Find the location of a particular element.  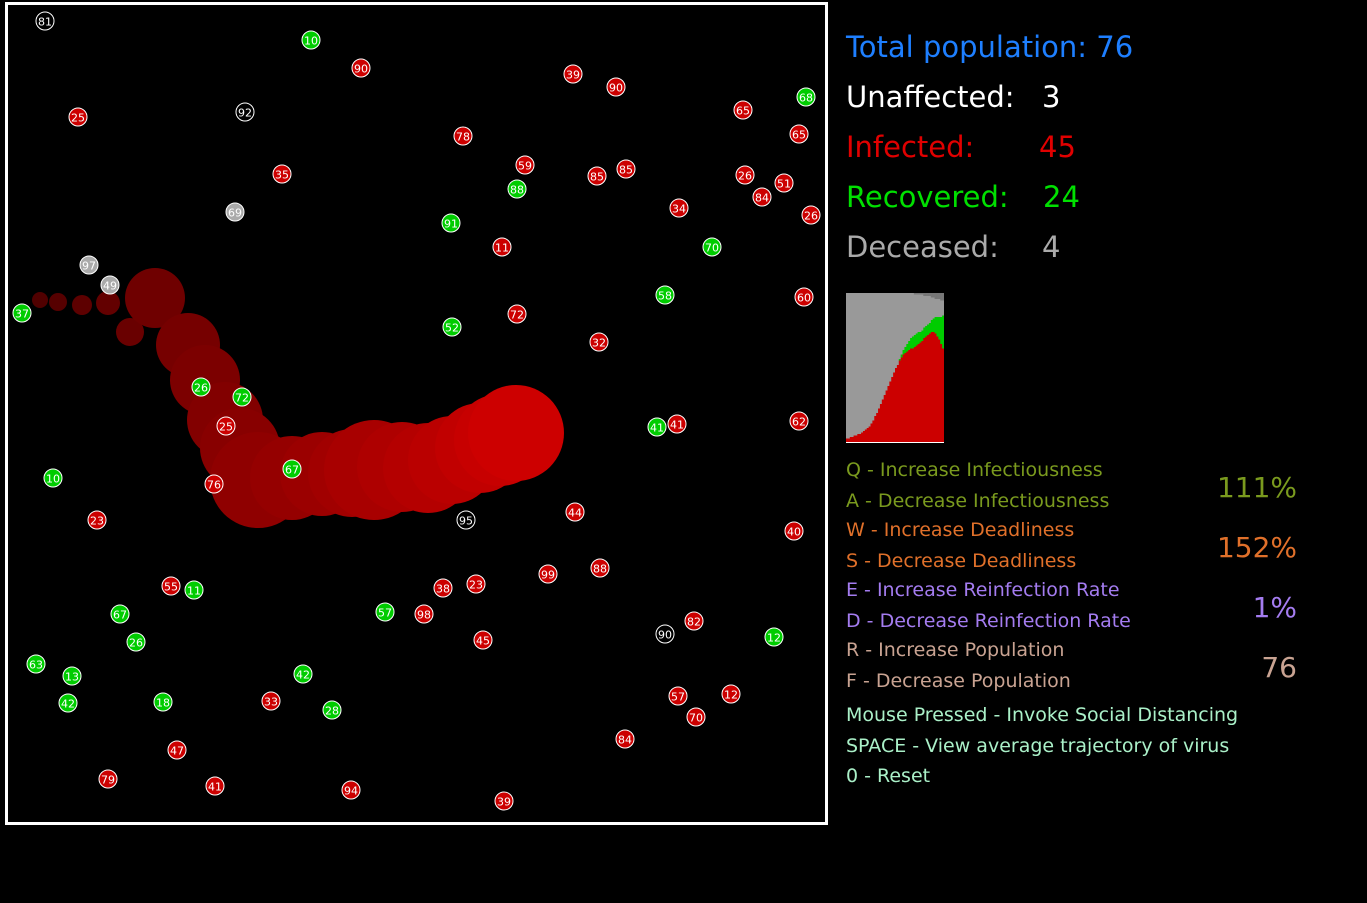

deadliness-value: 152% is located at coordinates (1256, 547).